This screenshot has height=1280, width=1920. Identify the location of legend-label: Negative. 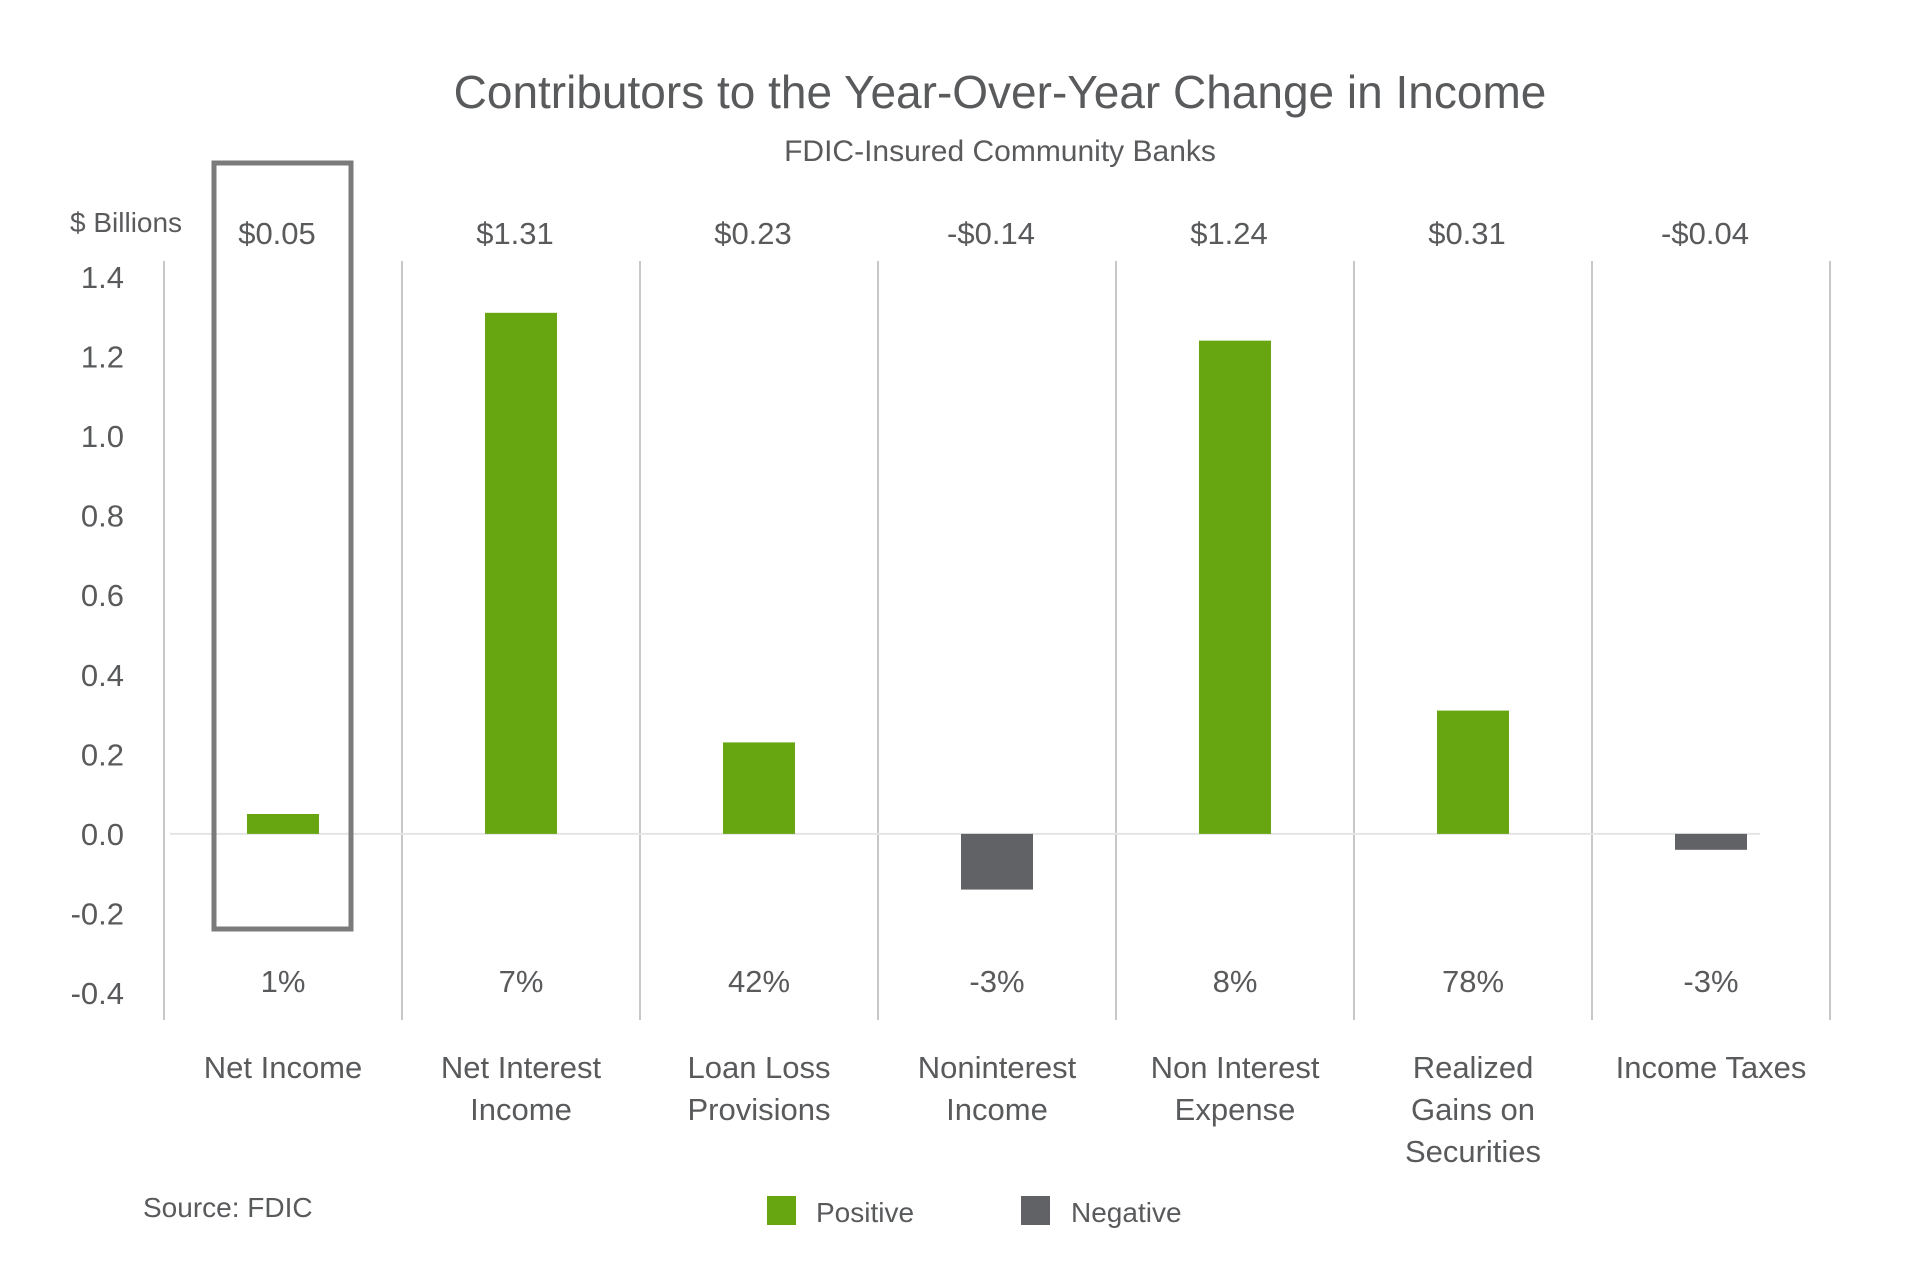
(1126, 1212).